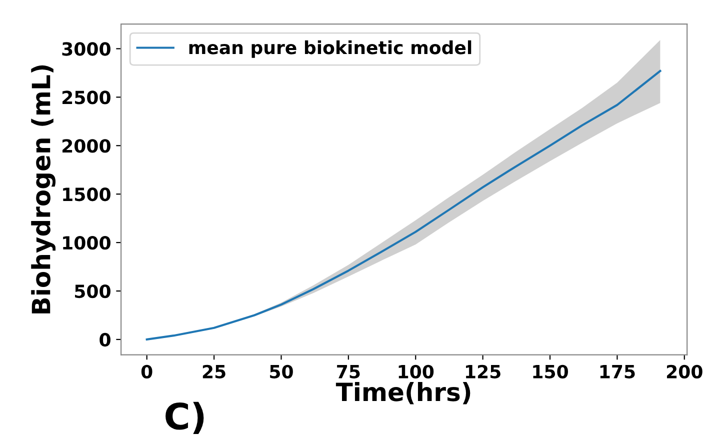 The height and width of the screenshot is (438, 712). What do you see at coordinates (185, 418) in the screenshot?
I see `text: C)` at bounding box center [185, 418].